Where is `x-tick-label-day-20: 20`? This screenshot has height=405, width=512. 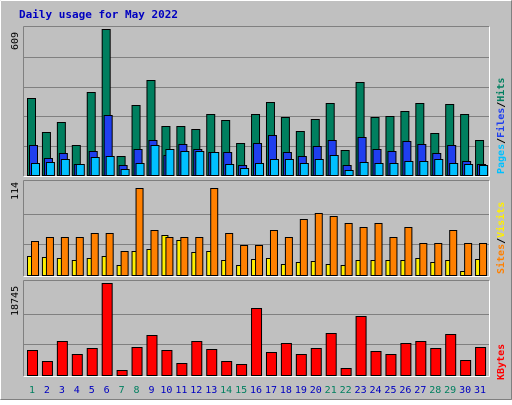 x-tick-label-day-20: 20 is located at coordinates (316, 390).